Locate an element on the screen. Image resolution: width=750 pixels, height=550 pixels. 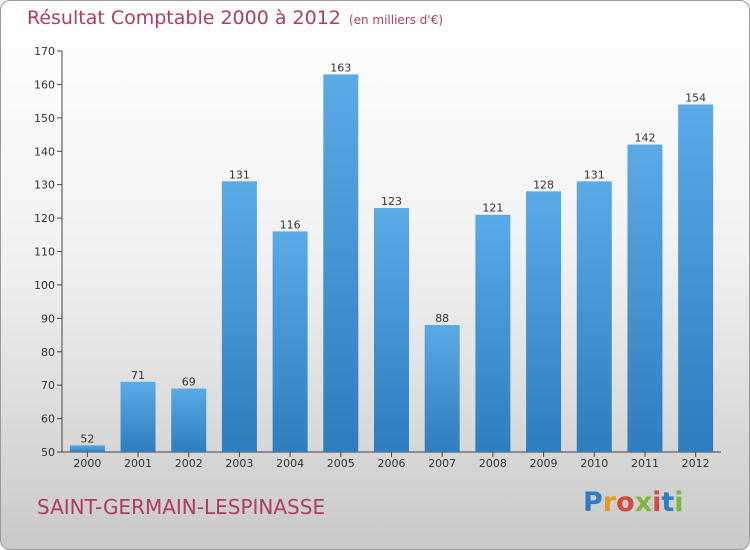
logo-letter: P is located at coordinates (593, 502).